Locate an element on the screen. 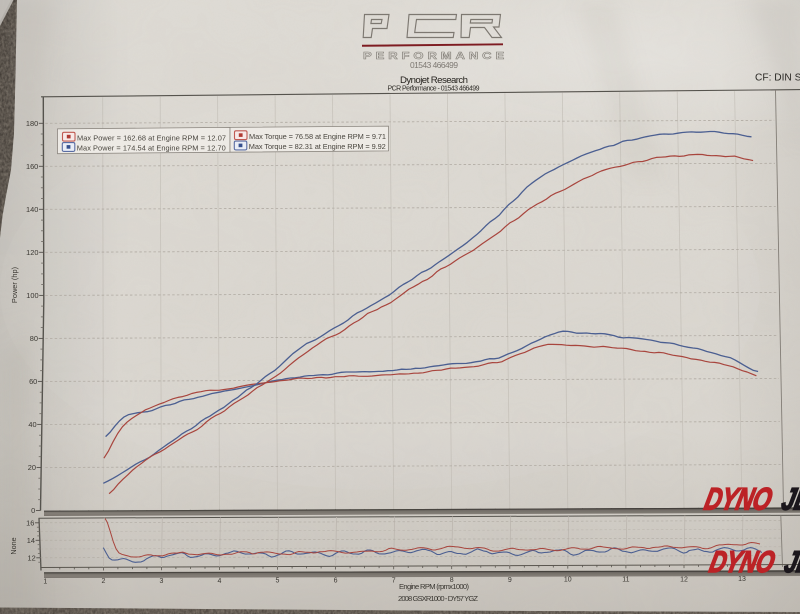 The width and height of the screenshot is (800, 614). svg-text: 9 is located at coordinates (510, 580).